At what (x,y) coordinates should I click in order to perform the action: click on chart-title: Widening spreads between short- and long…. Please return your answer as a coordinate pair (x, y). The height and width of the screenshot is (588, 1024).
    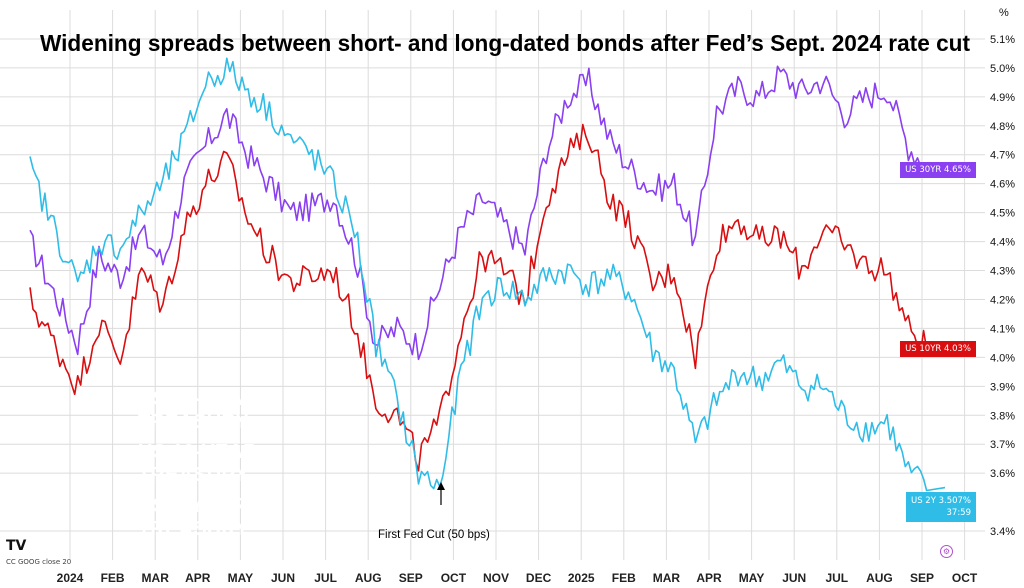
    Looking at the image, I should click on (505, 43).